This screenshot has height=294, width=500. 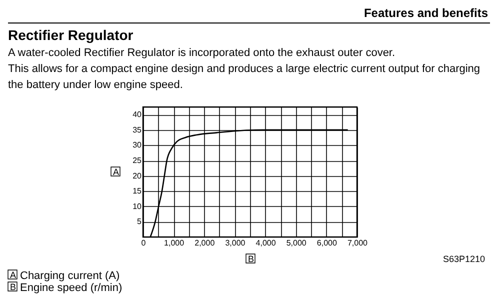 What do you see at coordinates (137, 145) in the screenshot?
I see `y-tick-label: 30` at bounding box center [137, 145].